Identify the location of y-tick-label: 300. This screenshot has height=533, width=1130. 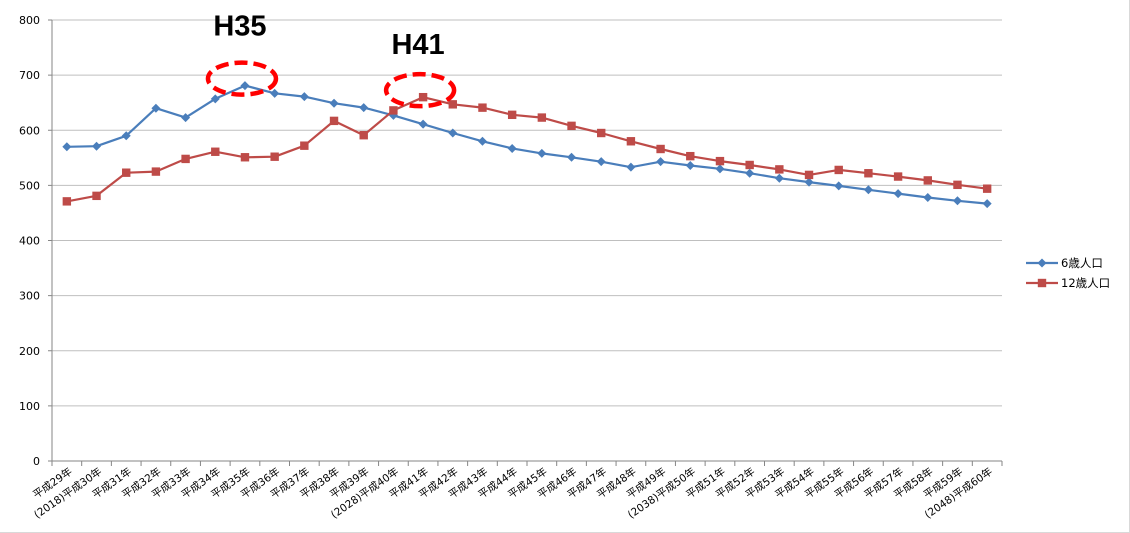
(29, 296).